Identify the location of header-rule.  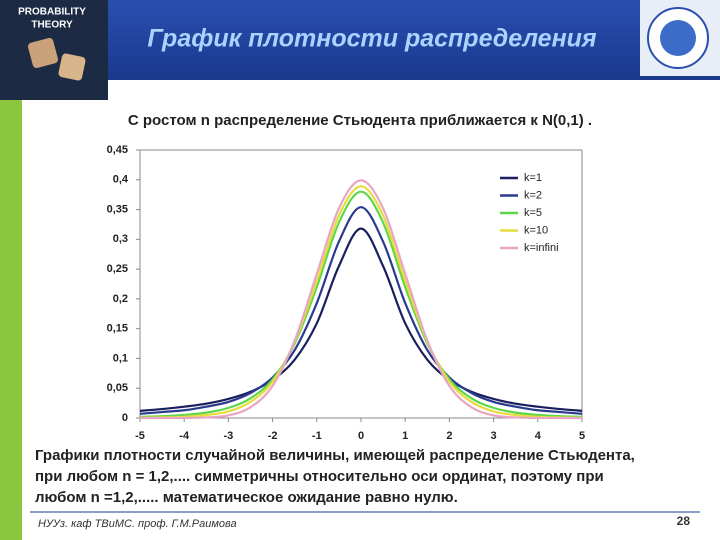
(414, 78).